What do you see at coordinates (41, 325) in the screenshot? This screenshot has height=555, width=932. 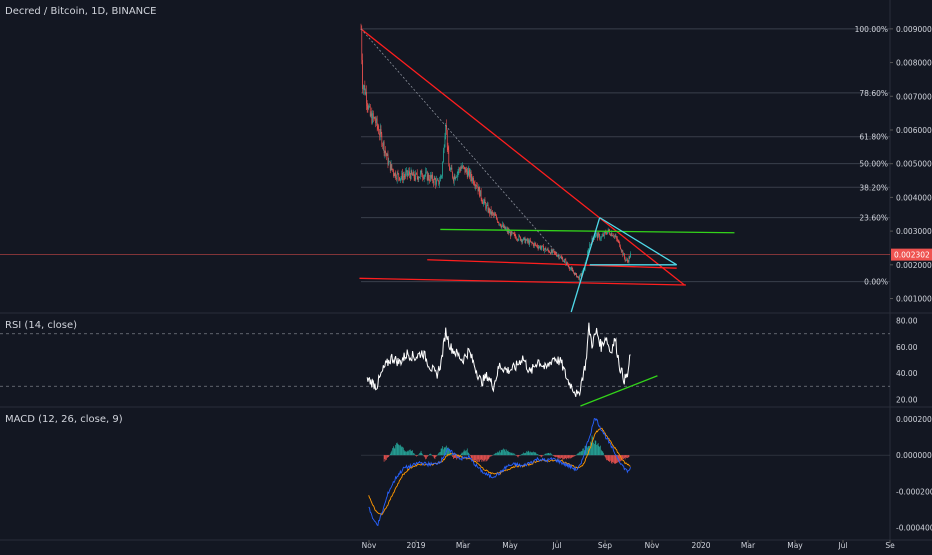 I see `rsi-indicator-title: RSI (14, close)` at bounding box center [41, 325].